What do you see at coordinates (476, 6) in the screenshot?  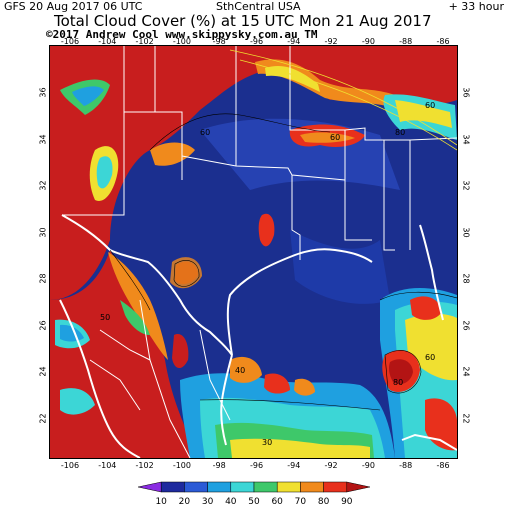 I see `forecast-hour-label: + 33 hour` at bounding box center [476, 6].